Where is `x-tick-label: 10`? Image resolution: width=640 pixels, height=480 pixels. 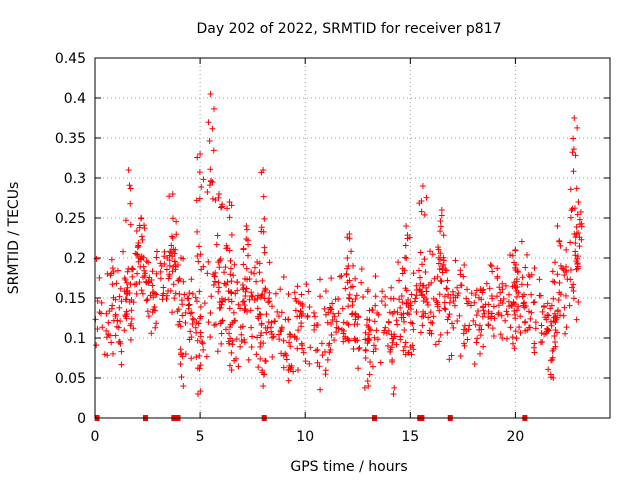
x-tick-label: 10 is located at coordinates (305, 437).